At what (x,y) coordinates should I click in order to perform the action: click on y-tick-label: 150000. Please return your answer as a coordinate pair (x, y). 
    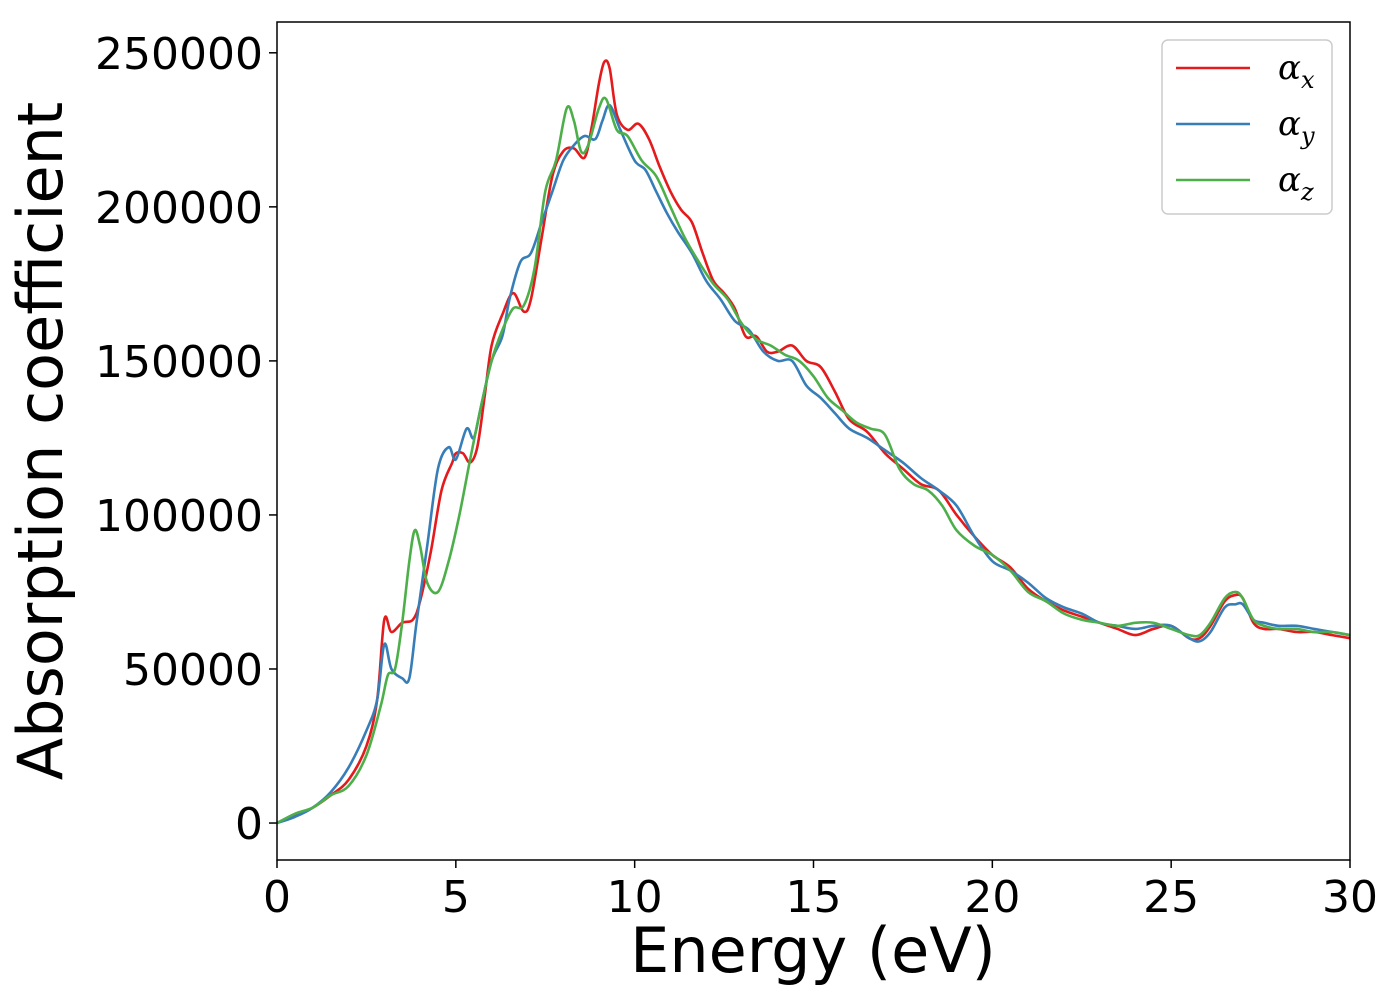
    Looking at the image, I should click on (179, 362).